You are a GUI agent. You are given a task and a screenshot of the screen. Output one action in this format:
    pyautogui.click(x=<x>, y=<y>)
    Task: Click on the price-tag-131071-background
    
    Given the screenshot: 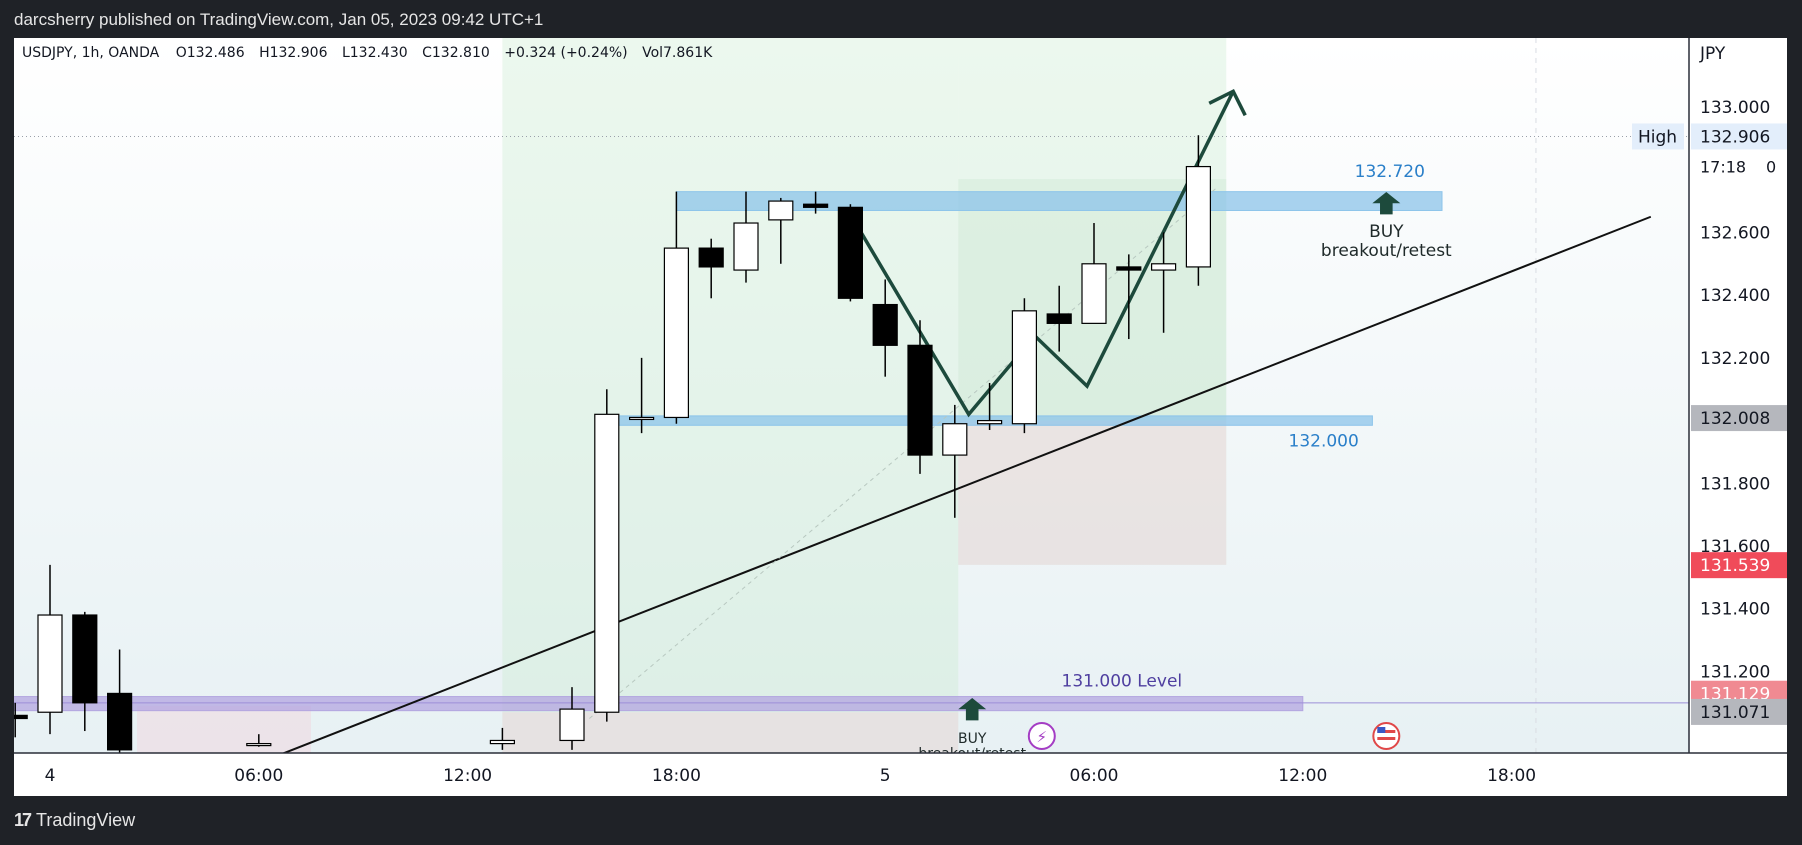 What is the action you would take?
    pyautogui.click(x=1739, y=711)
    